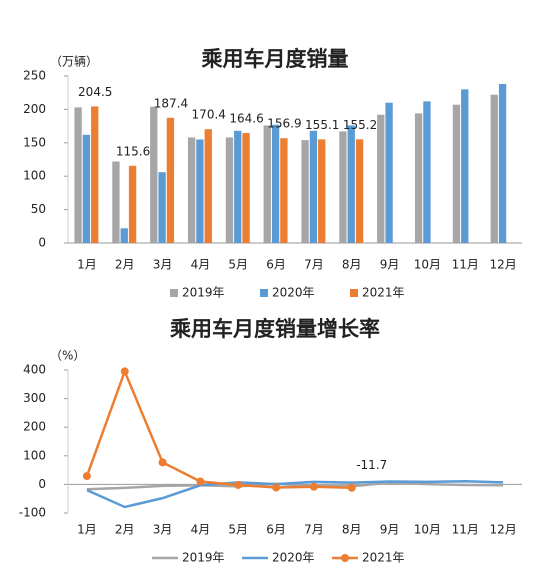 The image size is (550, 588). I want to click on y-tick-label: 300, so click(34, 398).